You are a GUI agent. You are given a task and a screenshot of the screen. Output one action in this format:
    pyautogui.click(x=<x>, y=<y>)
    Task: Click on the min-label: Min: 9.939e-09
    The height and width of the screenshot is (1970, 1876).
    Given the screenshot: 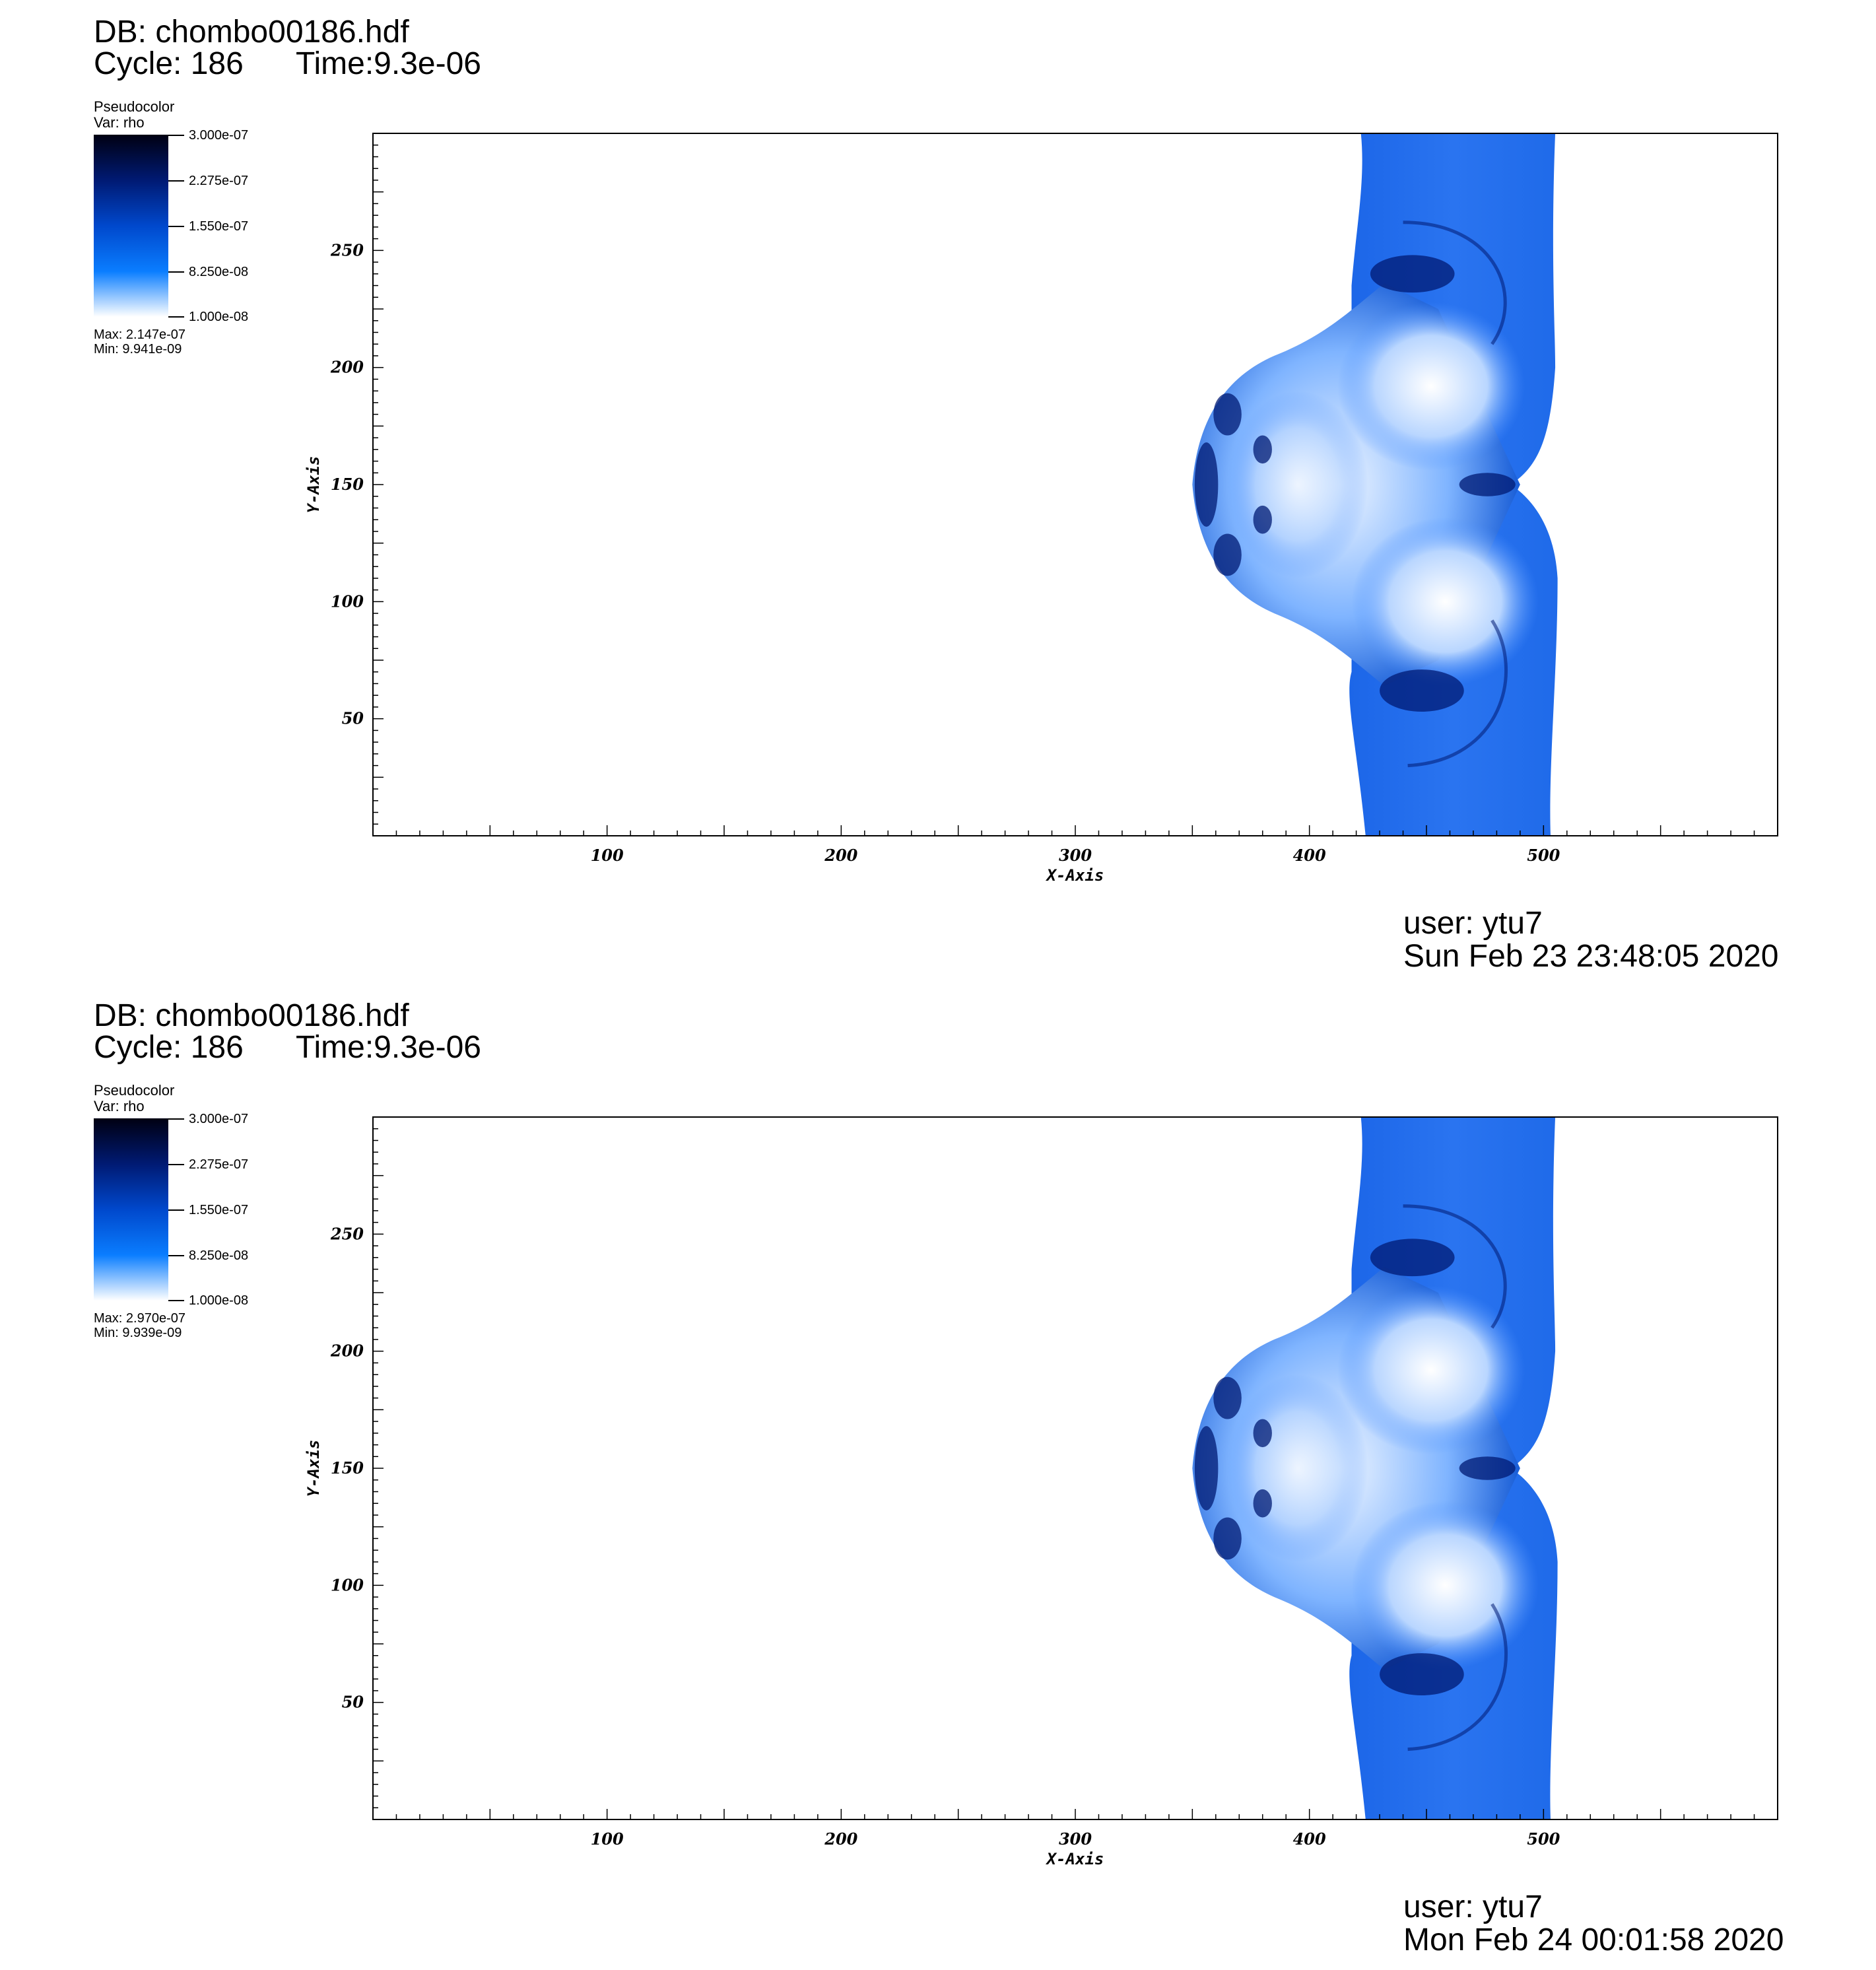 What is the action you would take?
    pyautogui.click(x=138, y=1333)
    